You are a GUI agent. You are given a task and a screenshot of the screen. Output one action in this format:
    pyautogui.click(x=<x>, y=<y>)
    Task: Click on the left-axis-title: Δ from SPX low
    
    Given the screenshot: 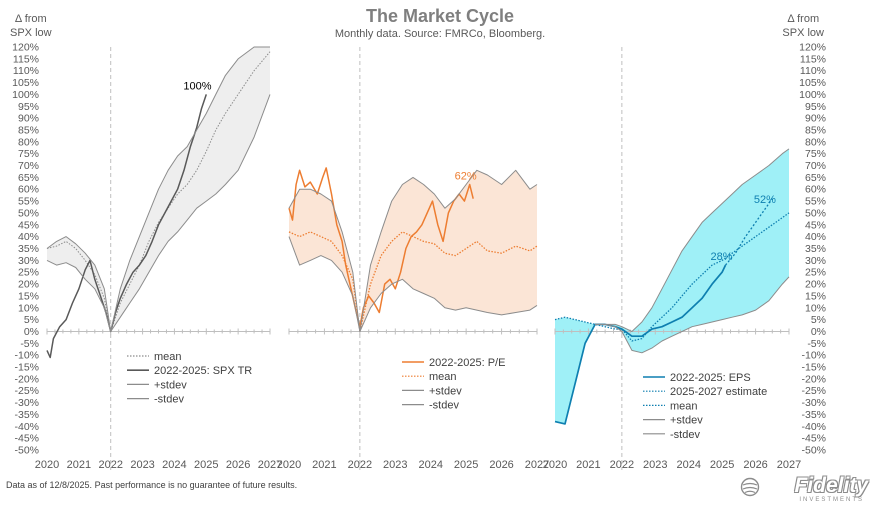 What is the action you would take?
    pyautogui.click(x=31, y=26)
    